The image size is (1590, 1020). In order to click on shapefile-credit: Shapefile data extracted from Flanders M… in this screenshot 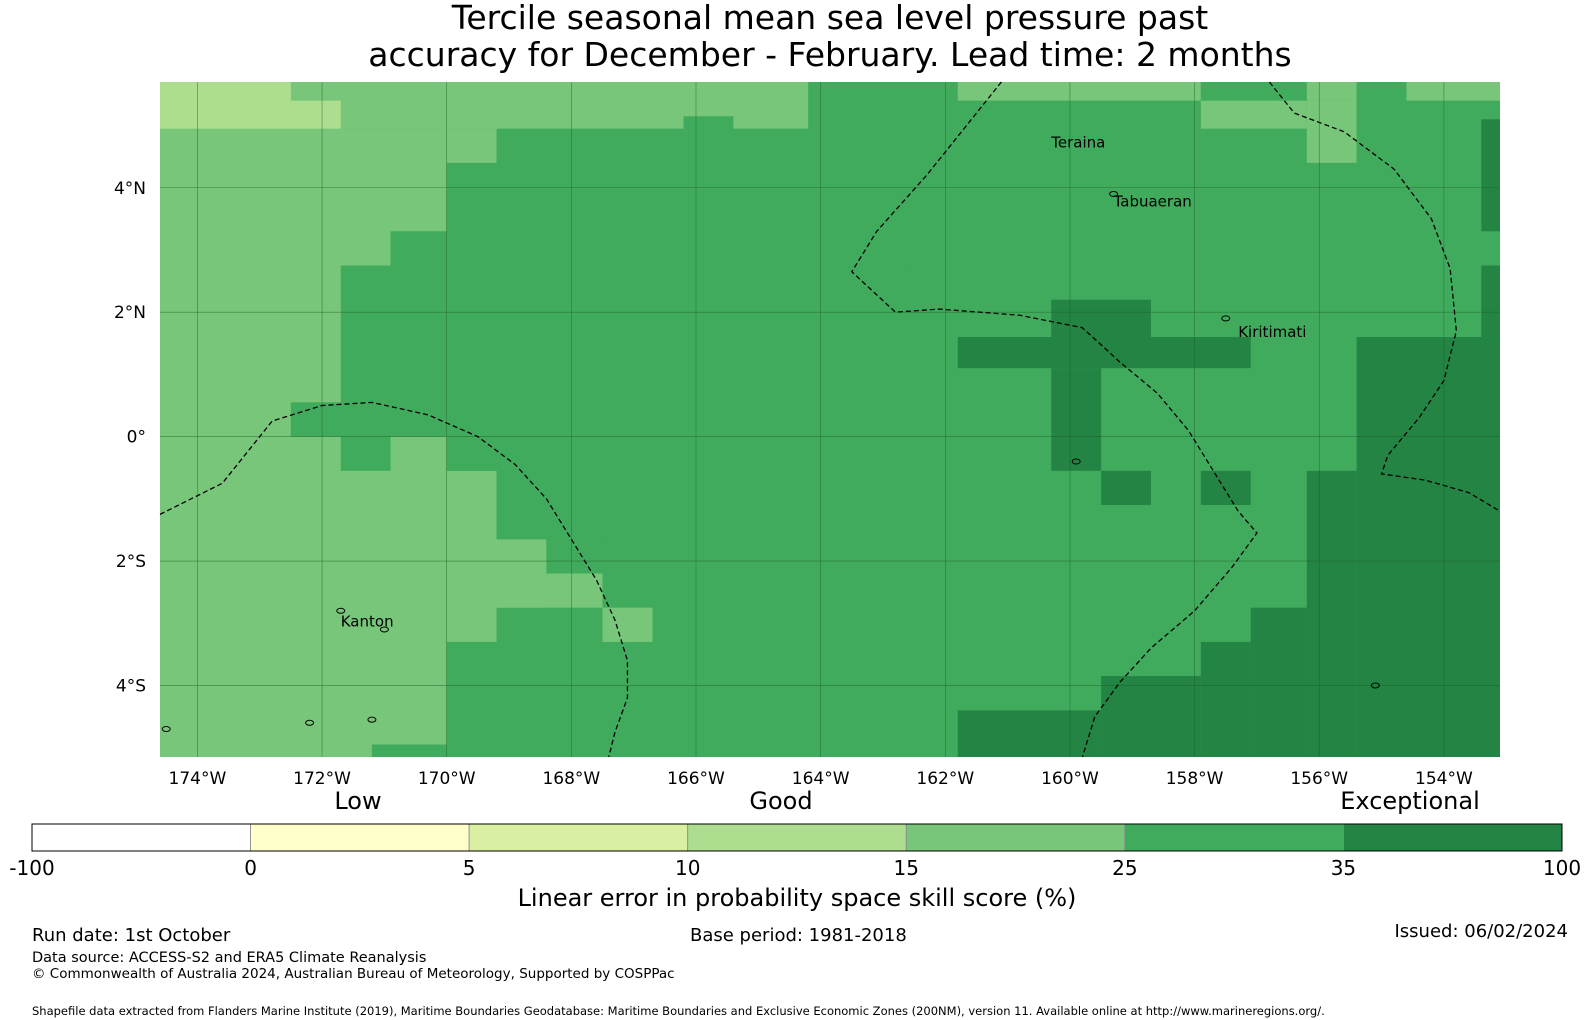, I will do `click(678, 1011)`.